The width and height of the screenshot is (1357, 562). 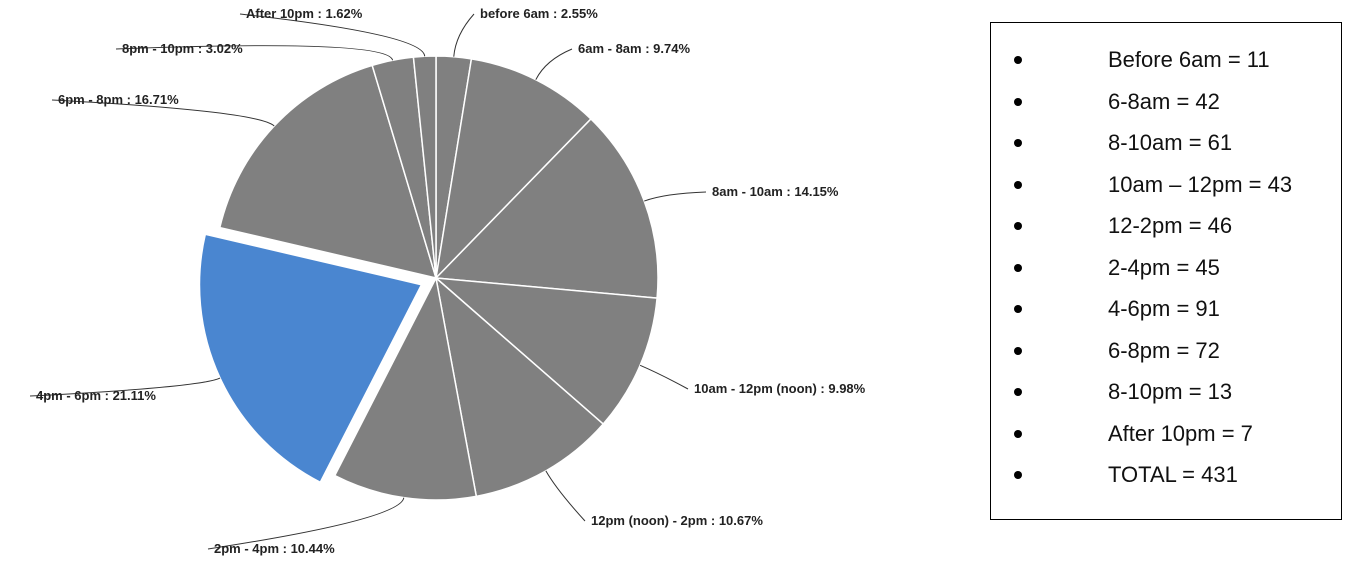 What do you see at coordinates (304, 13) in the screenshot?
I see `slice-label: After 10pm : 1.62%` at bounding box center [304, 13].